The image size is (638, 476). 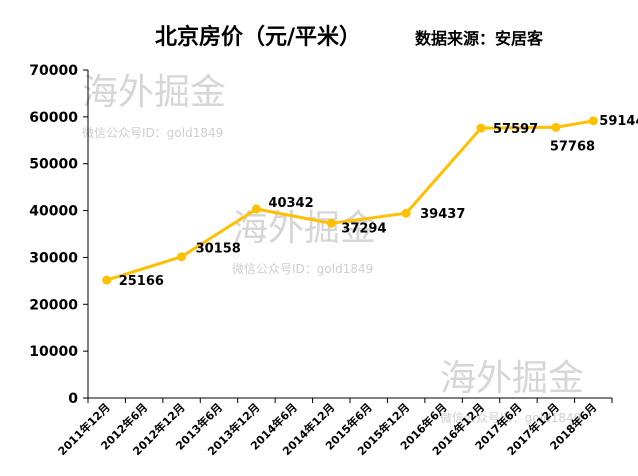 I want to click on data-label: 39437, so click(x=442, y=214).